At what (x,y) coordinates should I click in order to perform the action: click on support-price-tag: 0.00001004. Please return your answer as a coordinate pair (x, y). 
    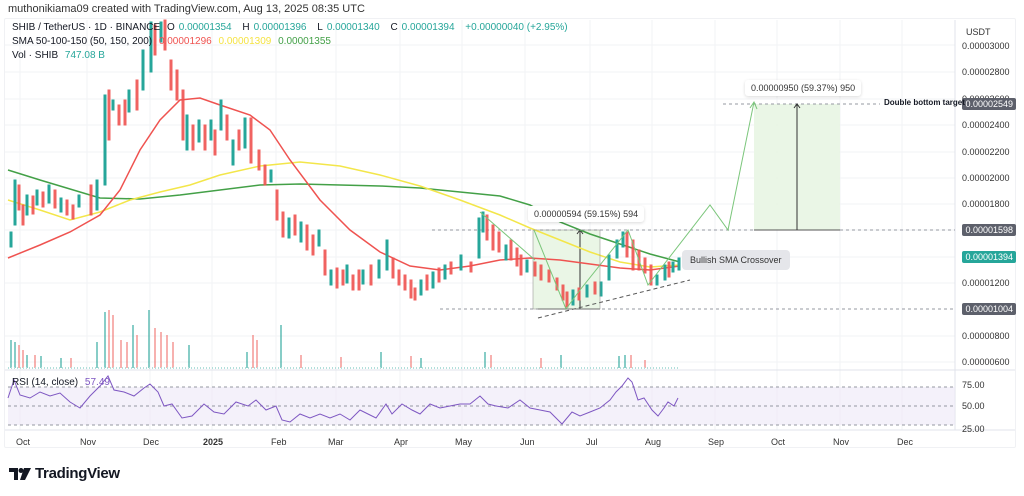
    Looking at the image, I should click on (989, 309).